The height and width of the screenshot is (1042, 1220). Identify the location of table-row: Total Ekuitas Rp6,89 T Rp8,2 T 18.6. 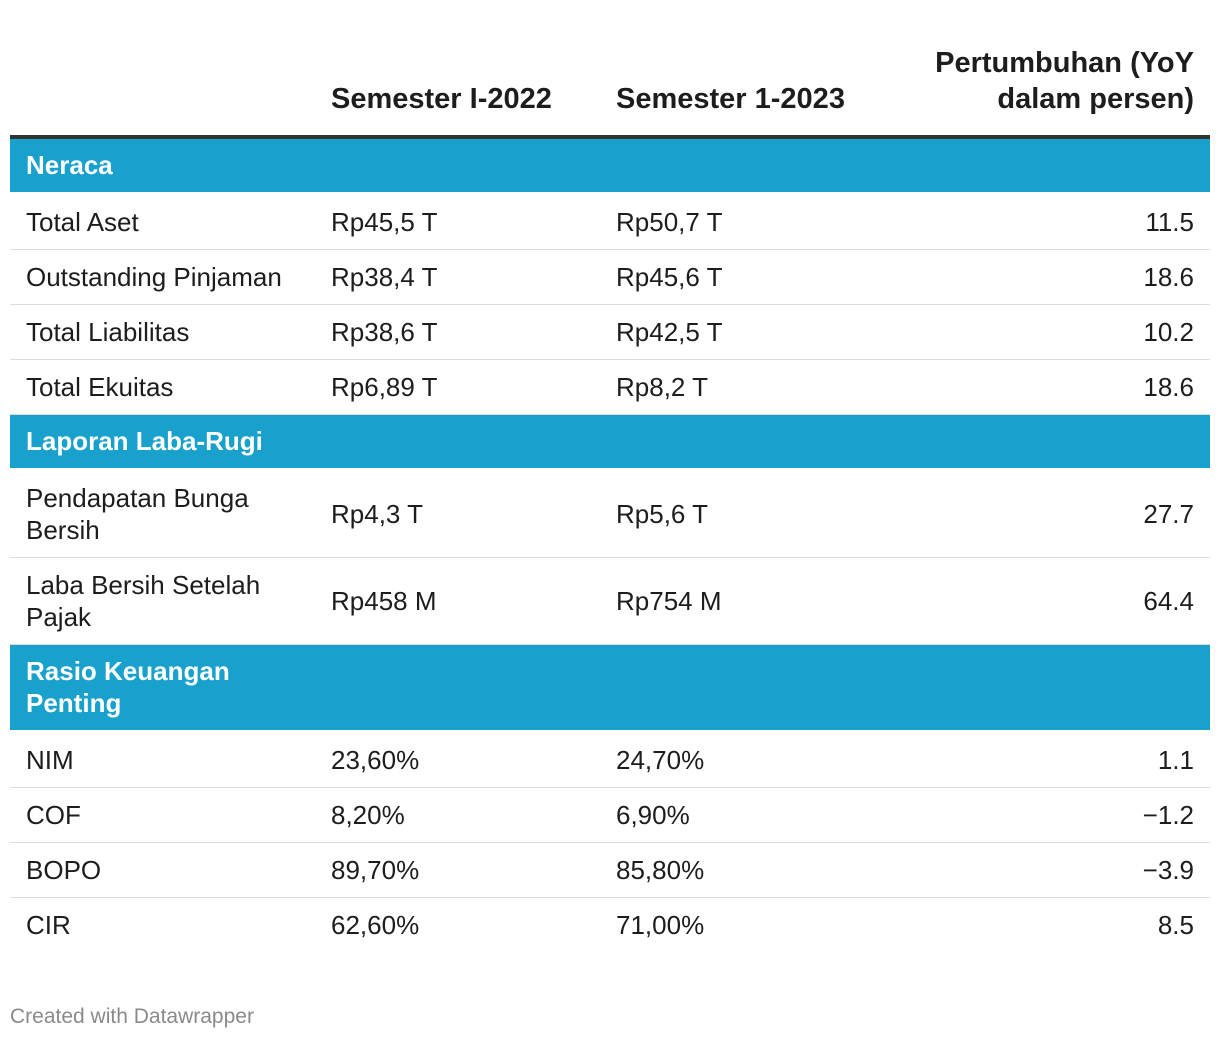
(610, 387).